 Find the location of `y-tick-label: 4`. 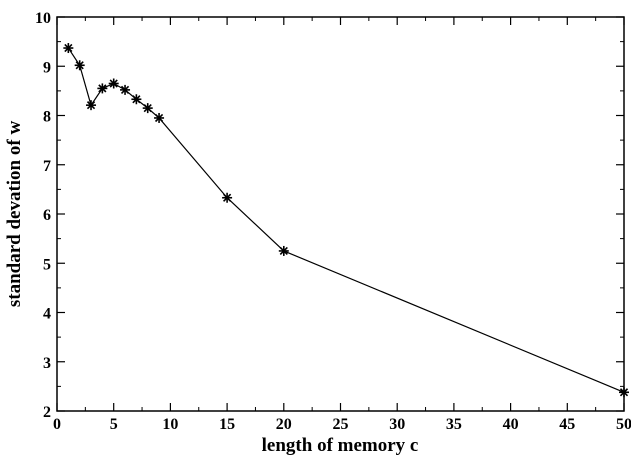

y-tick-label: 4 is located at coordinates (47, 314).